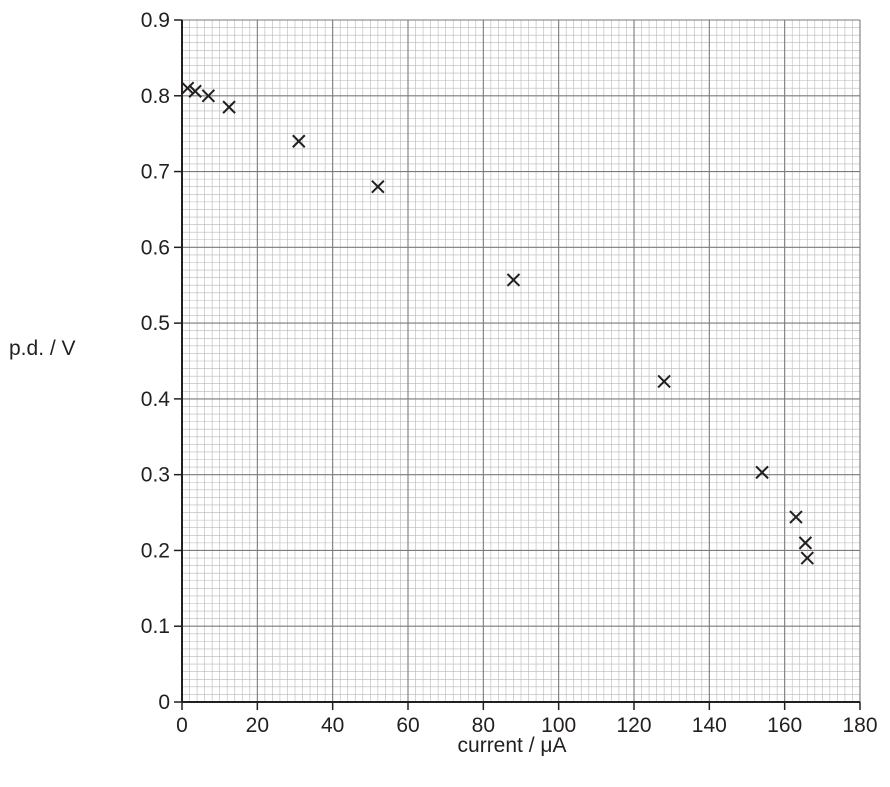  I want to click on y-tick-label: 0.1, so click(155, 626).